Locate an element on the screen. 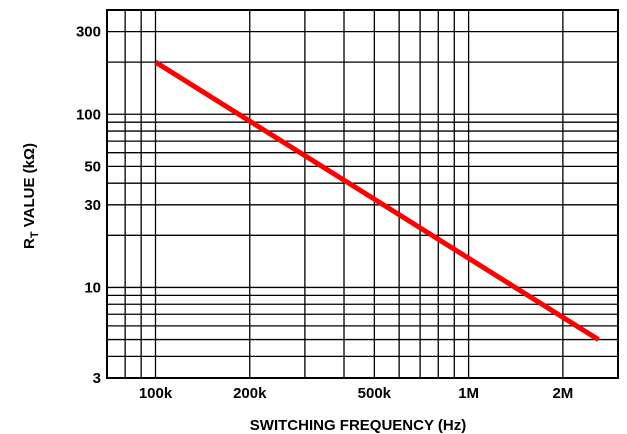  x-tick-label: 2M is located at coordinates (562, 393).